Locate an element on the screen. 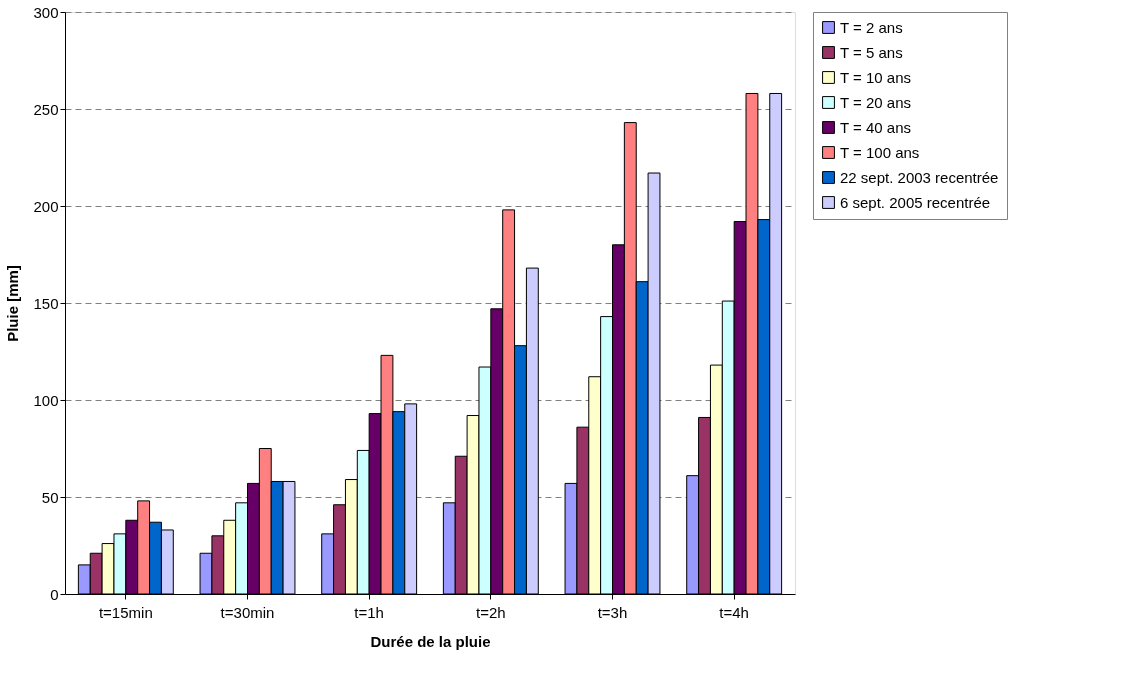 This screenshot has height=684, width=1138. x-axis-title: Durée de la pluie is located at coordinates (430, 641).